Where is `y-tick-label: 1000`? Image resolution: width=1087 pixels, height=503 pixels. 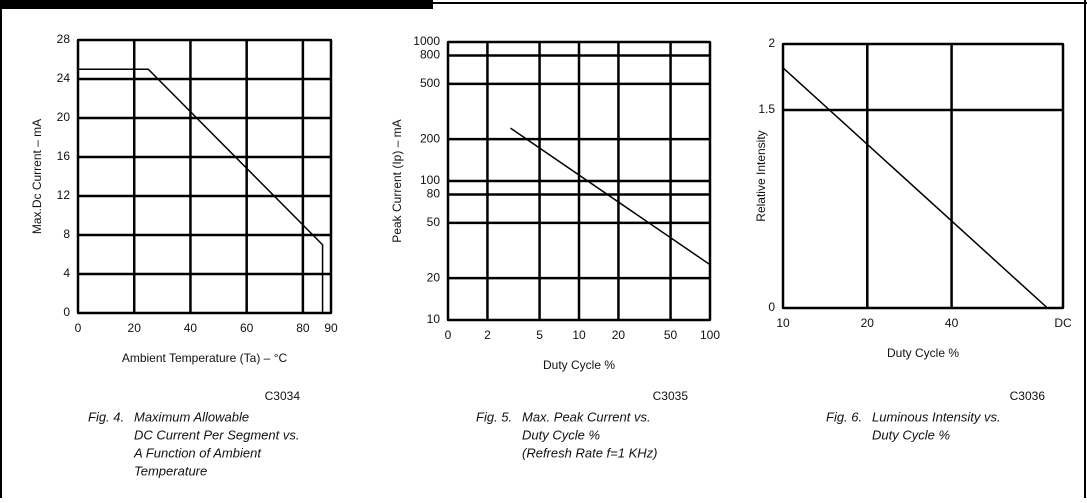 y-tick-label: 1000 is located at coordinates (426, 41).